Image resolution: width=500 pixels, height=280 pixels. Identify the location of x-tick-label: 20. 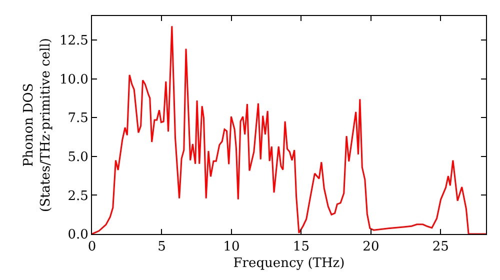
(371, 247).